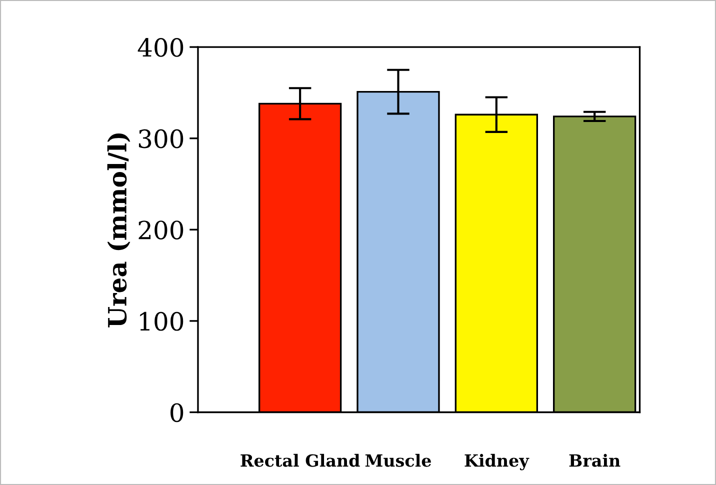 Image resolution: width=716 pixels, height=485 pixels. I want to click on y-tick-label: 400, so click(161, 47).